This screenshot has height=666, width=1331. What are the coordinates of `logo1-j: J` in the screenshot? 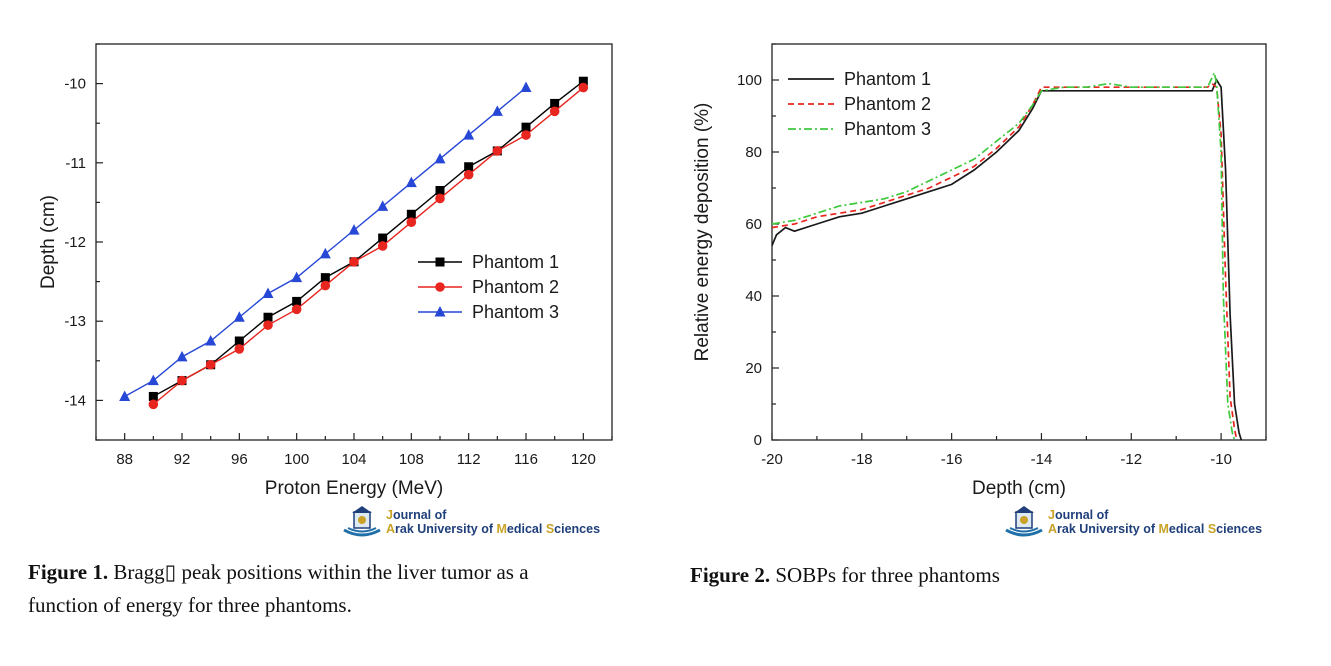 It's located at (389, 515).